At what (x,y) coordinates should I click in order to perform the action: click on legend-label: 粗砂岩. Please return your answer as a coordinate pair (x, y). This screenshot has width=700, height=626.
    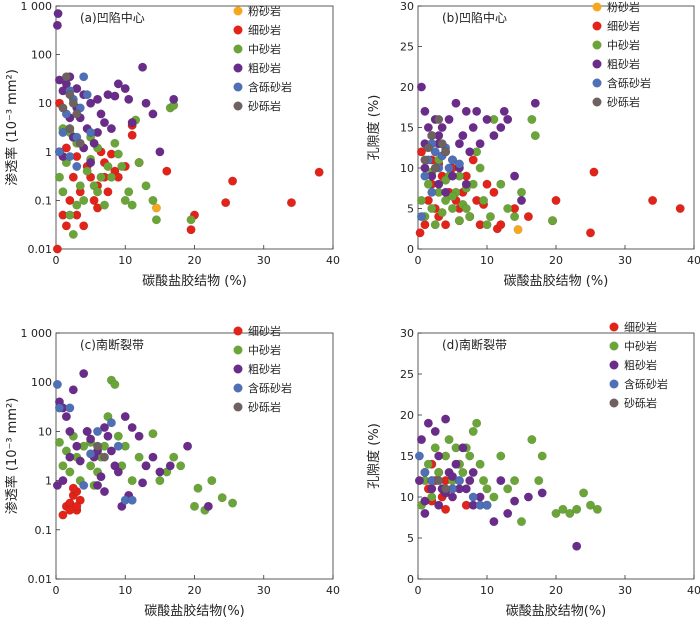
    Looking at the image, I should click on (264, 68).